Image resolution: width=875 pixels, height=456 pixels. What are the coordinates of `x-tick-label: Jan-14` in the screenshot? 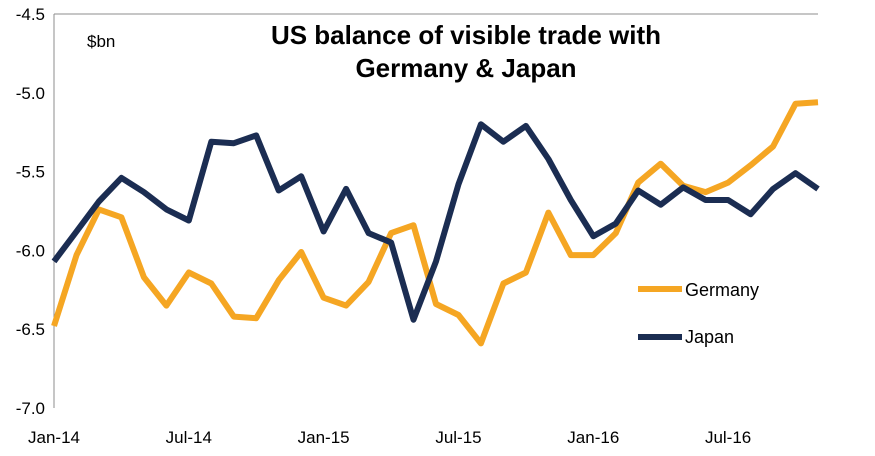 It's located at (54, 437).